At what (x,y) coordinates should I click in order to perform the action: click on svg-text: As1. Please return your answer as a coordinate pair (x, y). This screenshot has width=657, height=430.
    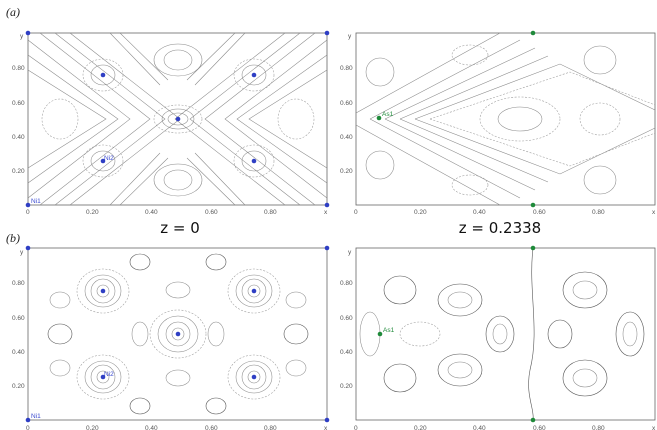
    Looking at the image, I should click on (389, 330).